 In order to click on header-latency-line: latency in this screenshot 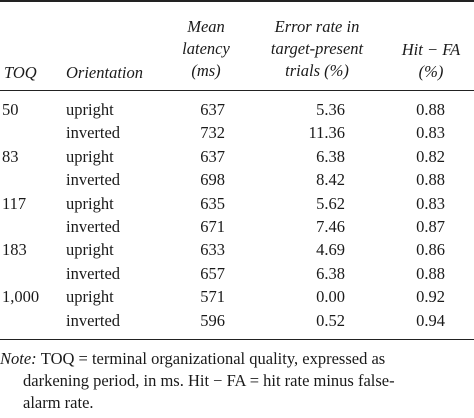, I will do `click(206, 48)`.